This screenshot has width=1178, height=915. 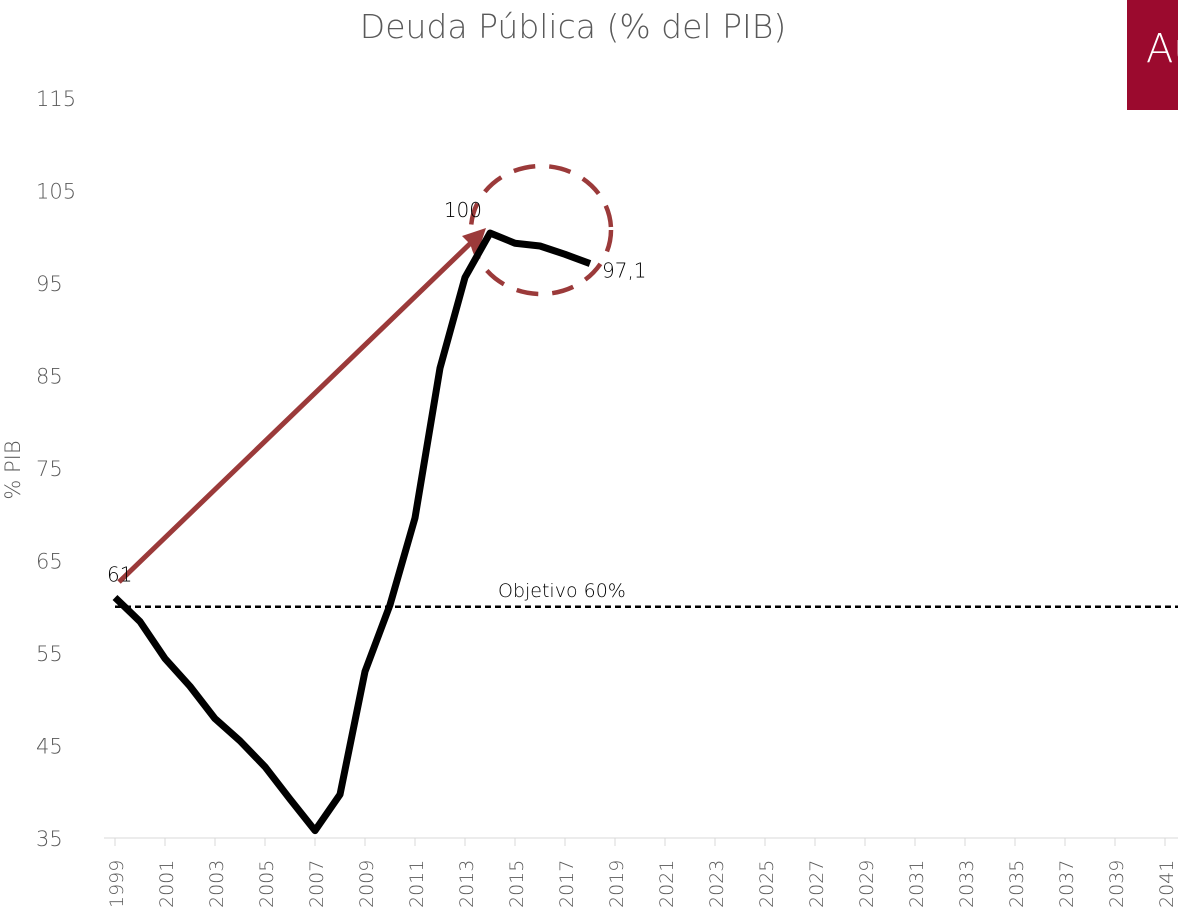 What do you see at coordinates (967, 884) in the screenshot?
I see `x-tick-label: 2033` at bounding box center [967, 884].